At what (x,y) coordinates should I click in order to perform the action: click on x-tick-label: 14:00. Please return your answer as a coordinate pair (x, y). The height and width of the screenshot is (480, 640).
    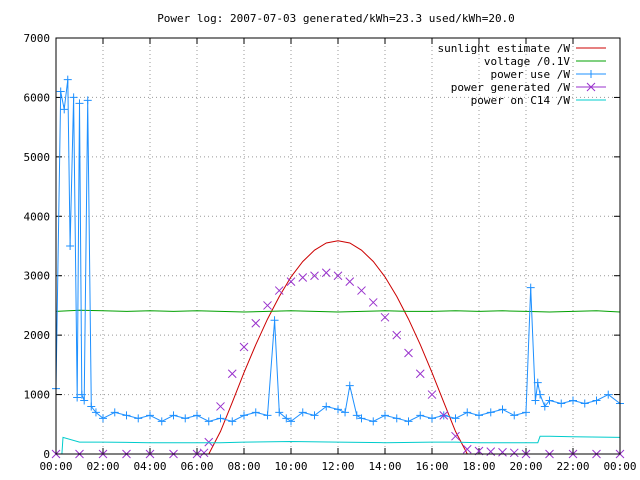
    Looking at the image, I should click on (384, 466).